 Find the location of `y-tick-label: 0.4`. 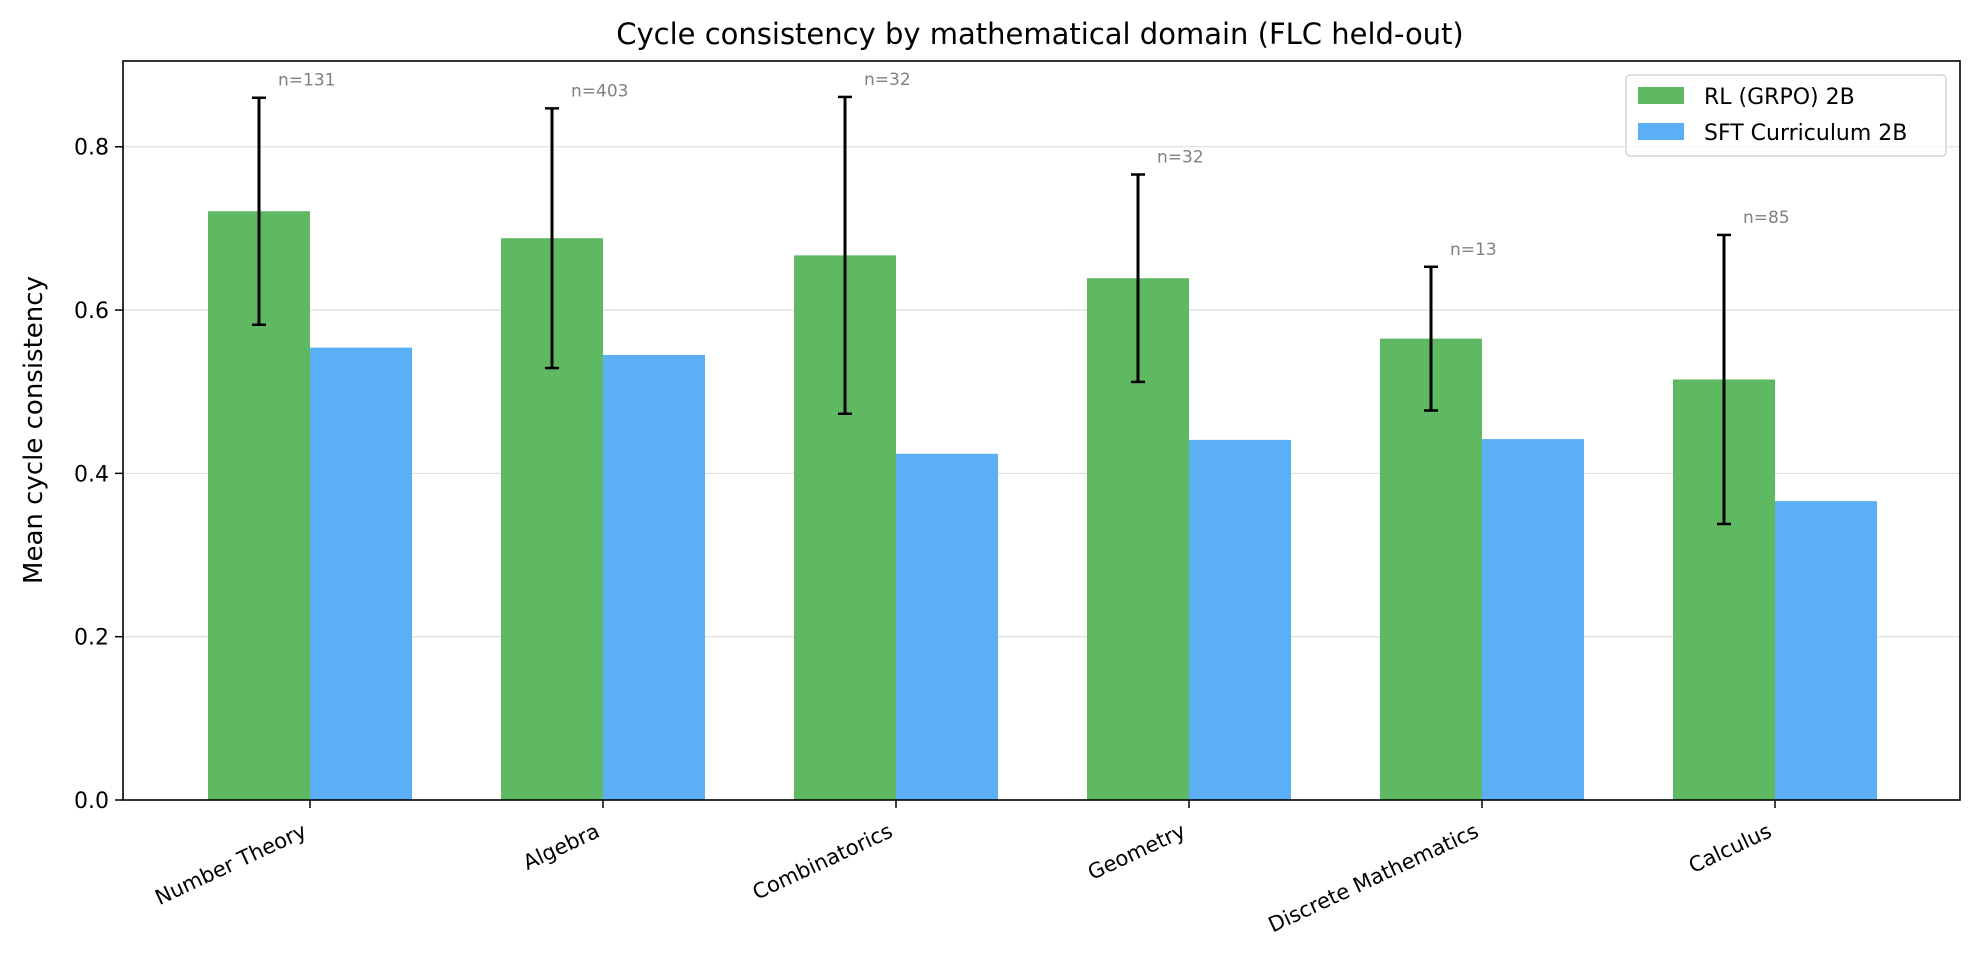

y-tick-label: 0.4 is located at coordinates (91, 474).